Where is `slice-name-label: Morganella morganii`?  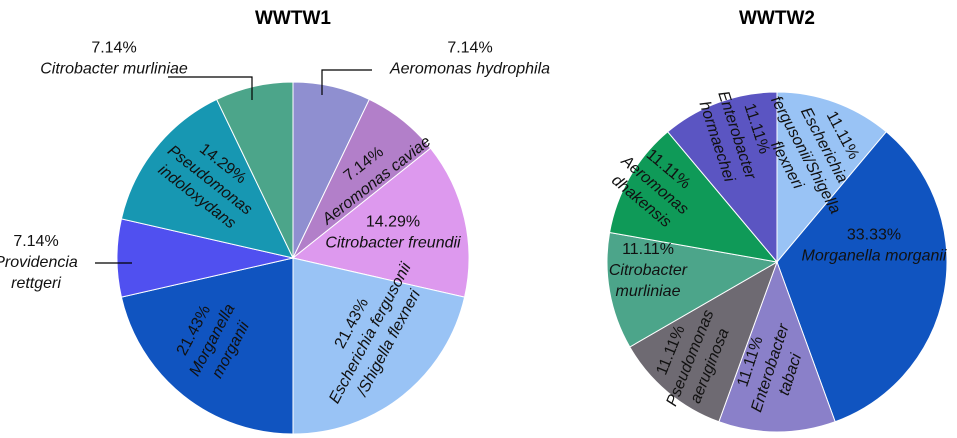 slice-name-label: Morganella morganii is located at coordinates (874, 256).